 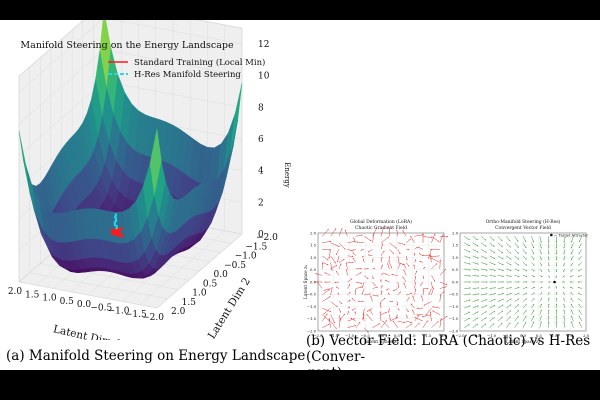 I want to click on xtick-label: −2.0, so click(x=153, y=318).